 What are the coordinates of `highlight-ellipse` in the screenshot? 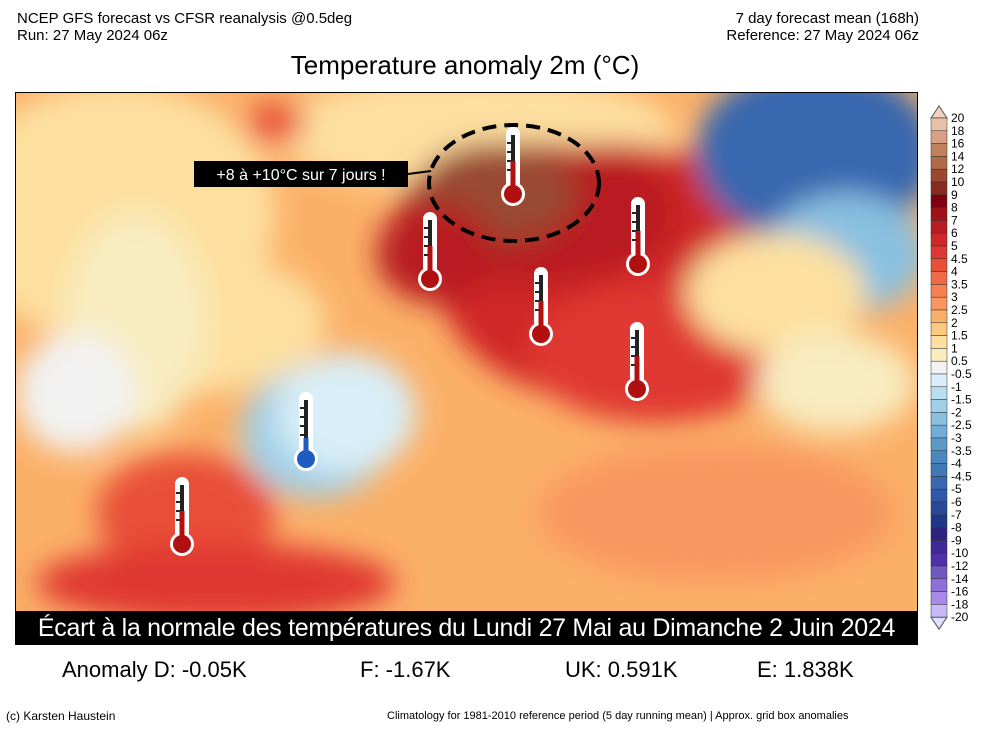 It's located at (514, 183).